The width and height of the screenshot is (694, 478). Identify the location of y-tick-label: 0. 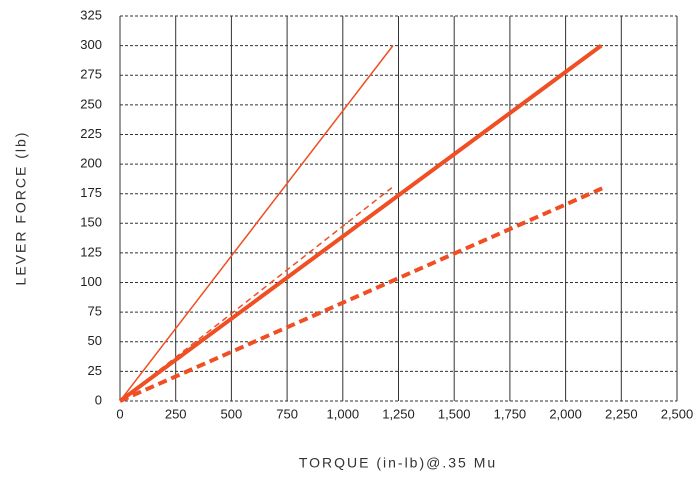
(98, 399).